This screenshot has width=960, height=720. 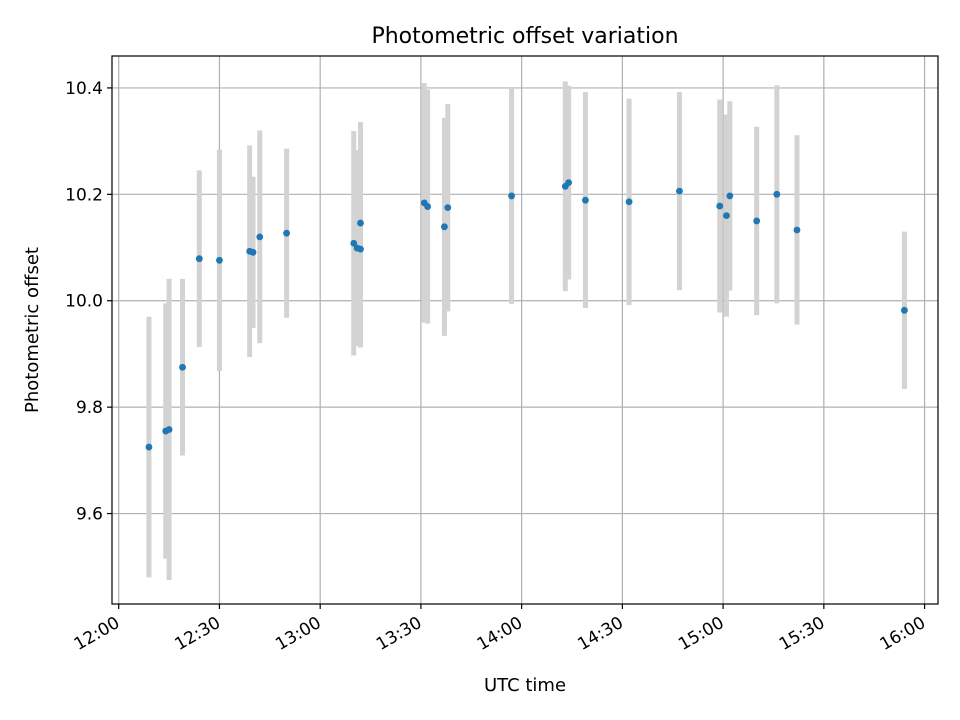 What do you see at coordinates (84, 89) in the screenshot?
I see `y-tick-label: 10.4` at bounding box center [84, 89].